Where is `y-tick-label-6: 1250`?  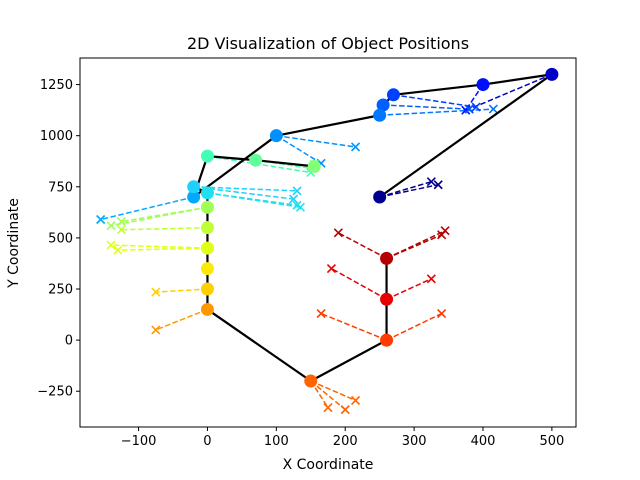
y-tick-label-6: 1250 is located at coordinates (56, 85).